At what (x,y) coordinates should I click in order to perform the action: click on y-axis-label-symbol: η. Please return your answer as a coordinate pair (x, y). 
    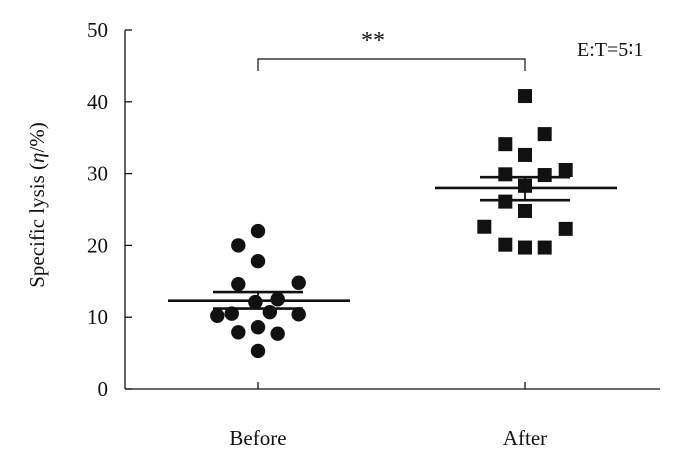
    Looking at the image, I should click on (37, 158).